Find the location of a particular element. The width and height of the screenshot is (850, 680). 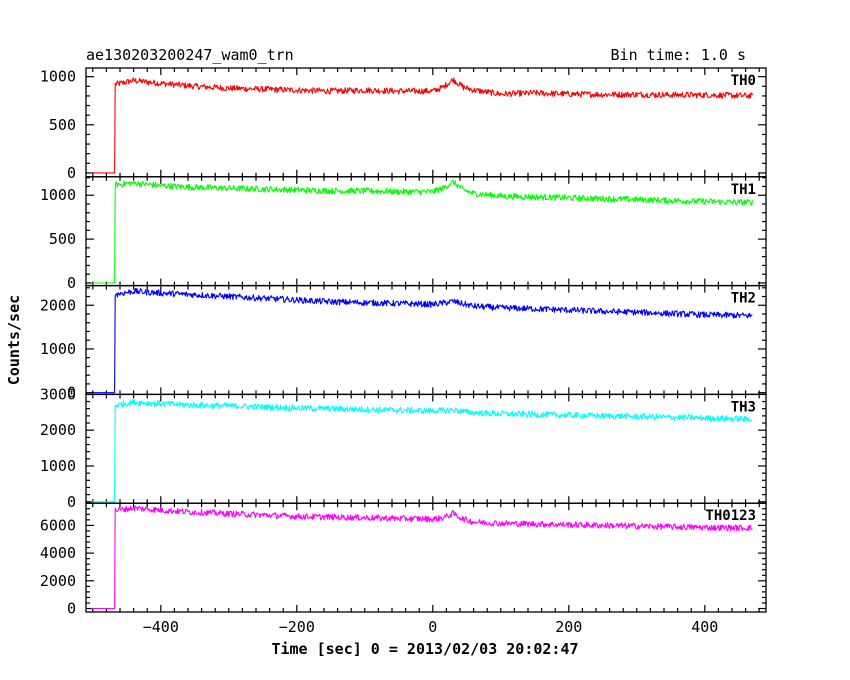

x-tick-label: 400 is located at coordinates (704, 627).